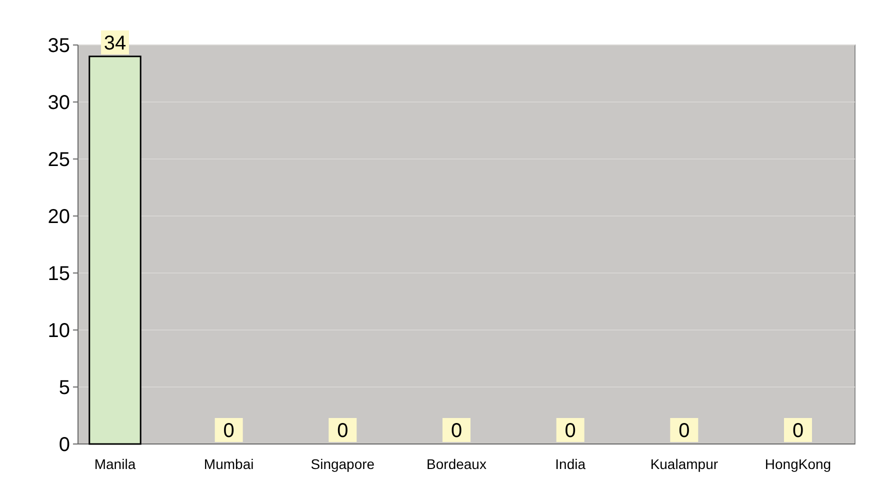 The image size is (875, 489). I want to click on y-tick-label: 30, so click(59, 103).